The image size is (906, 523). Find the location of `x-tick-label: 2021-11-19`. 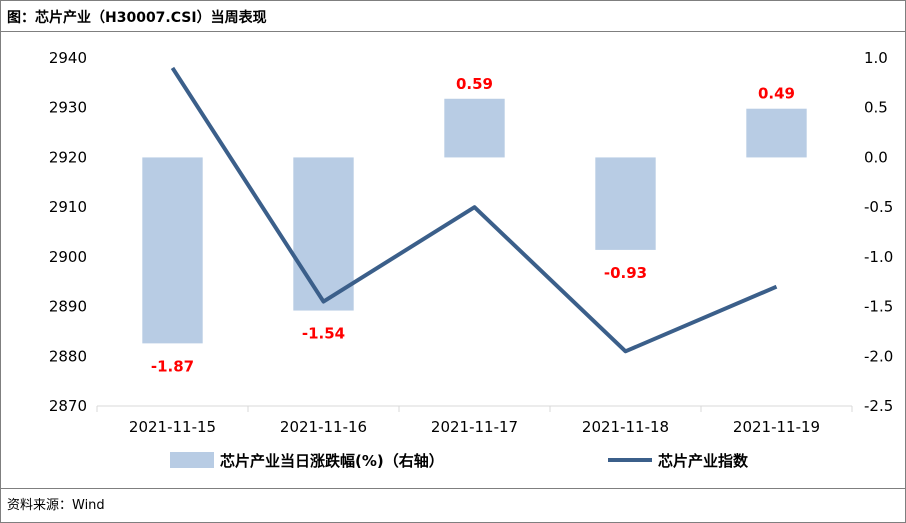

x-tick-label: 2021-11-19 is located at coordinates (776, 427).